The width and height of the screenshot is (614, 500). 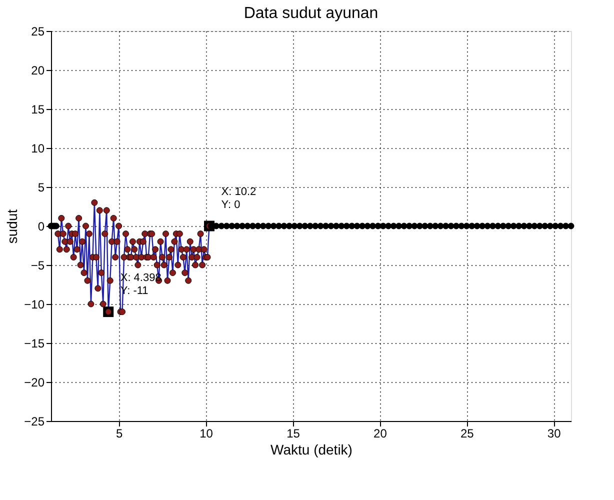 I want to click on y-tick-label: 5, so click(x=41, y=187).